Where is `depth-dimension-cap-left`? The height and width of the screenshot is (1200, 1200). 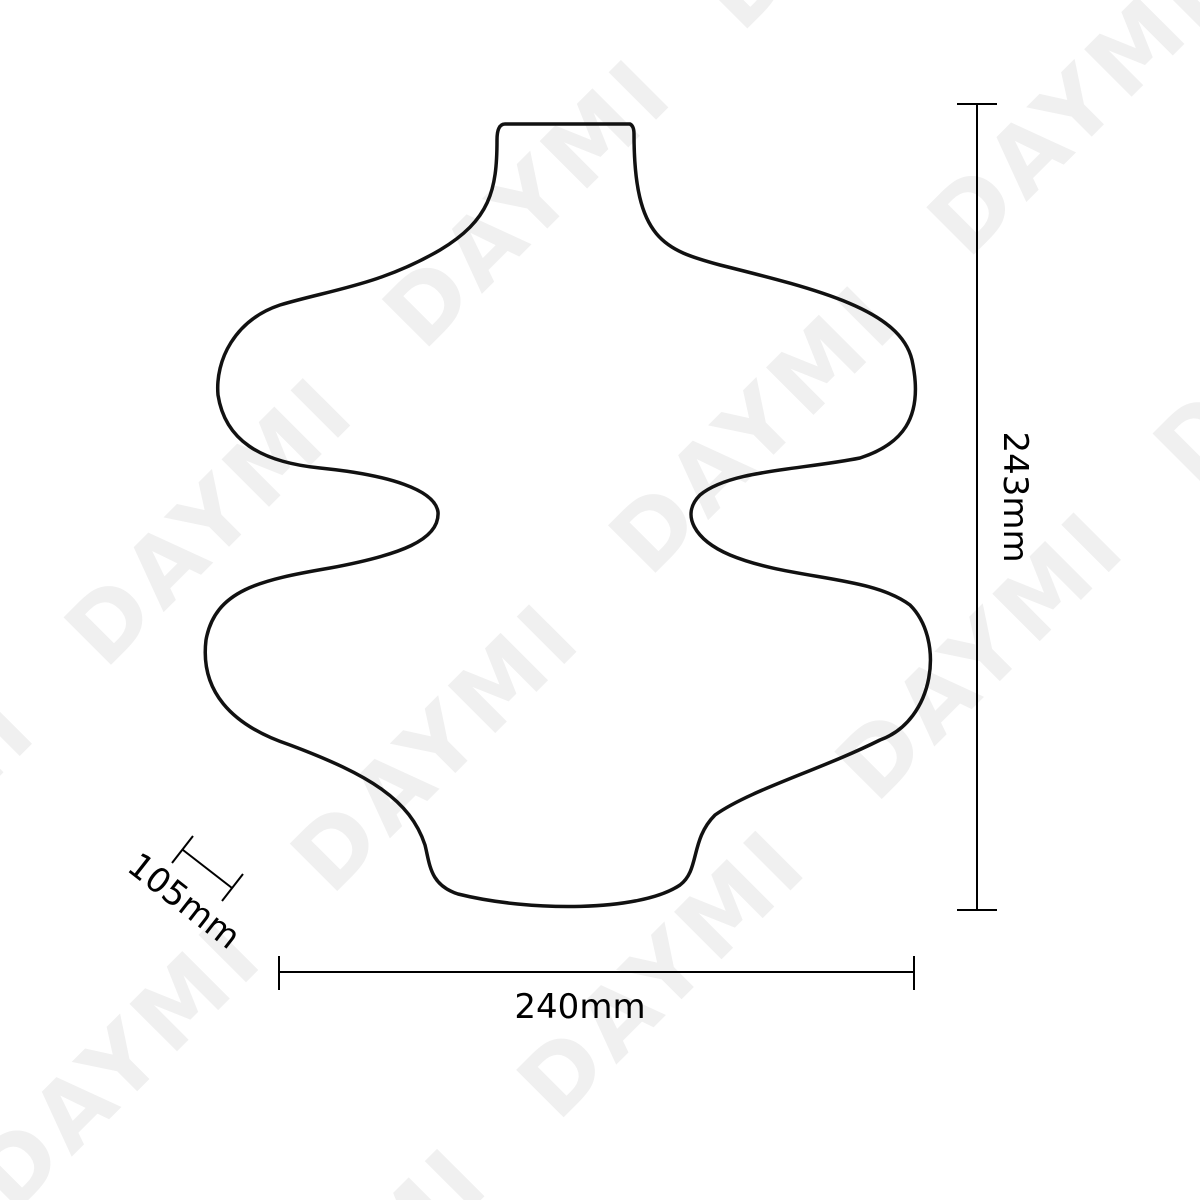 depth-dimension-cap-left is located at coordinates (182, 849).